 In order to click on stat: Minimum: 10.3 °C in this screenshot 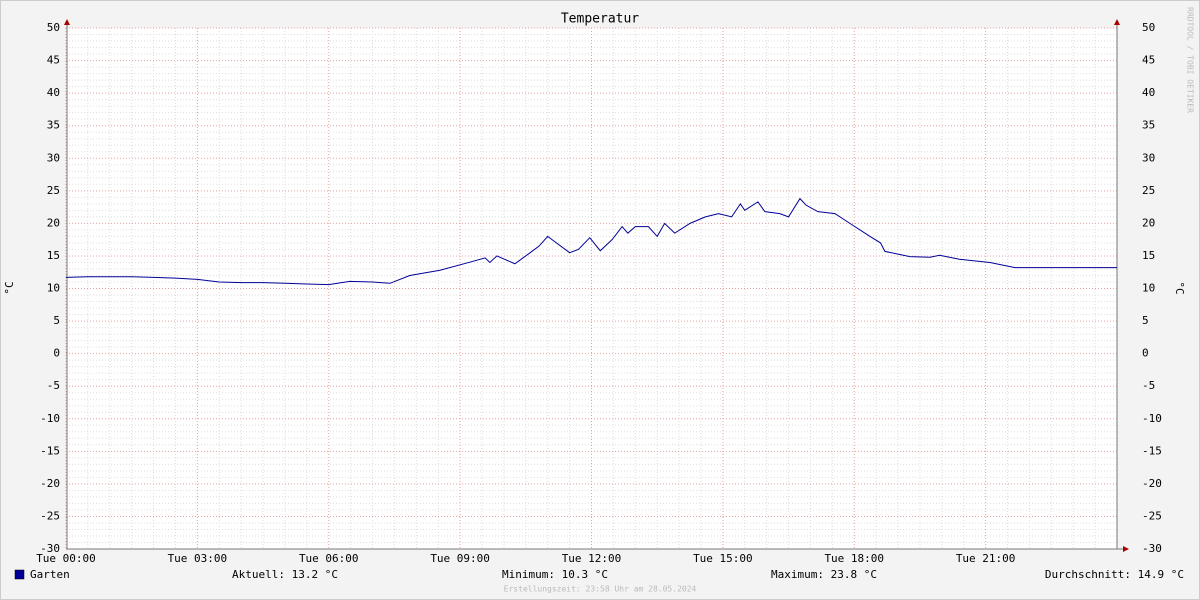, I will do `click(555, 574)`.